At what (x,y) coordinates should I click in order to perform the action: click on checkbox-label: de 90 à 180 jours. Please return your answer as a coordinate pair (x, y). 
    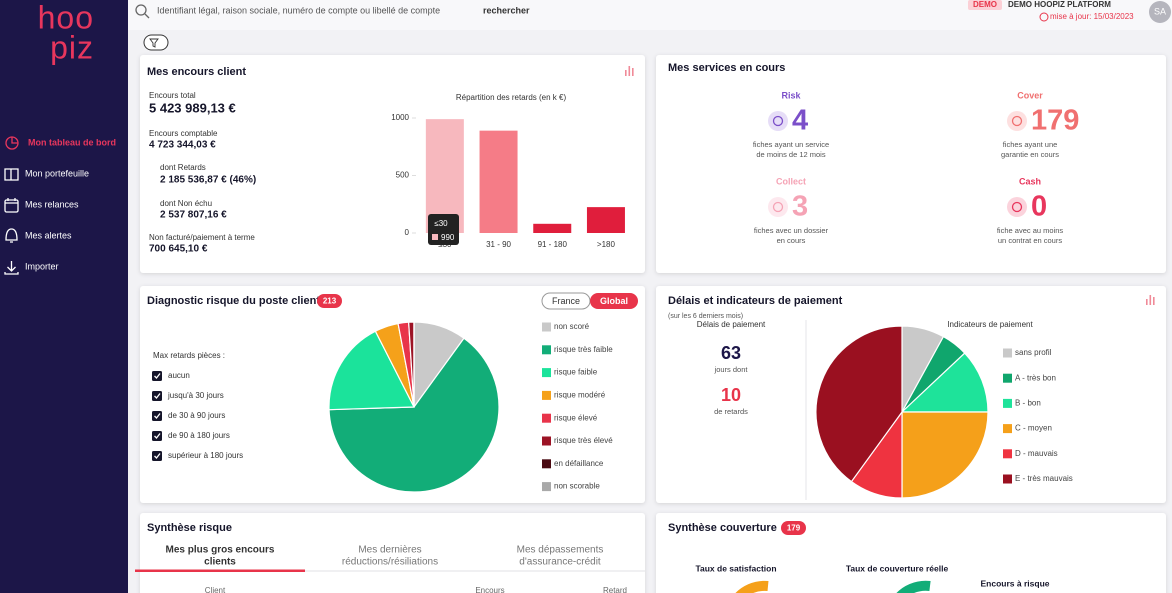
    Looking at the image, I should click on (199, 435).